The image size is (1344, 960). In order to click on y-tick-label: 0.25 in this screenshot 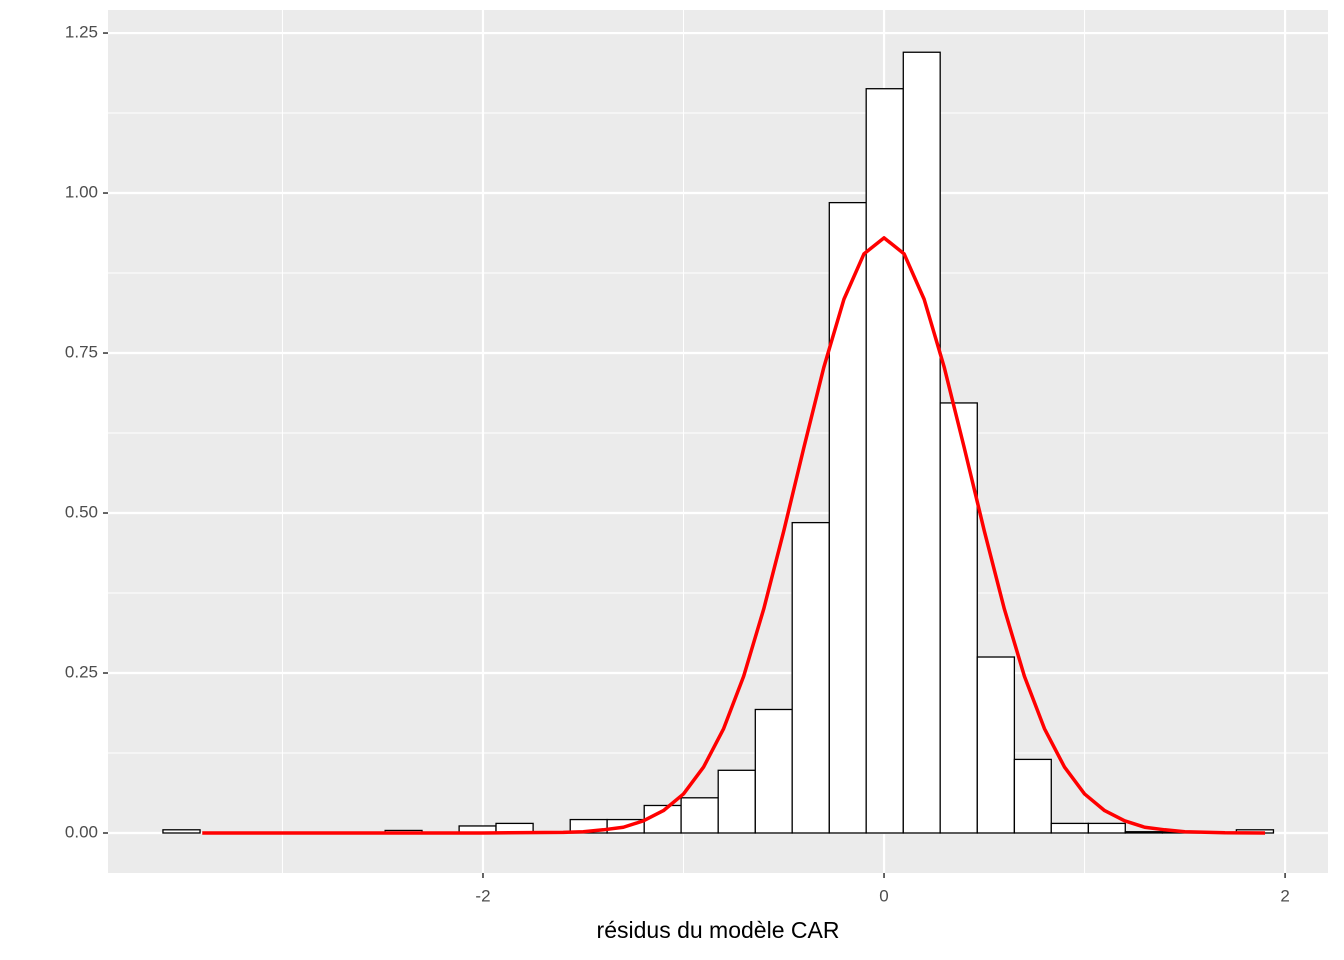, I will do `click(81, 671)`.